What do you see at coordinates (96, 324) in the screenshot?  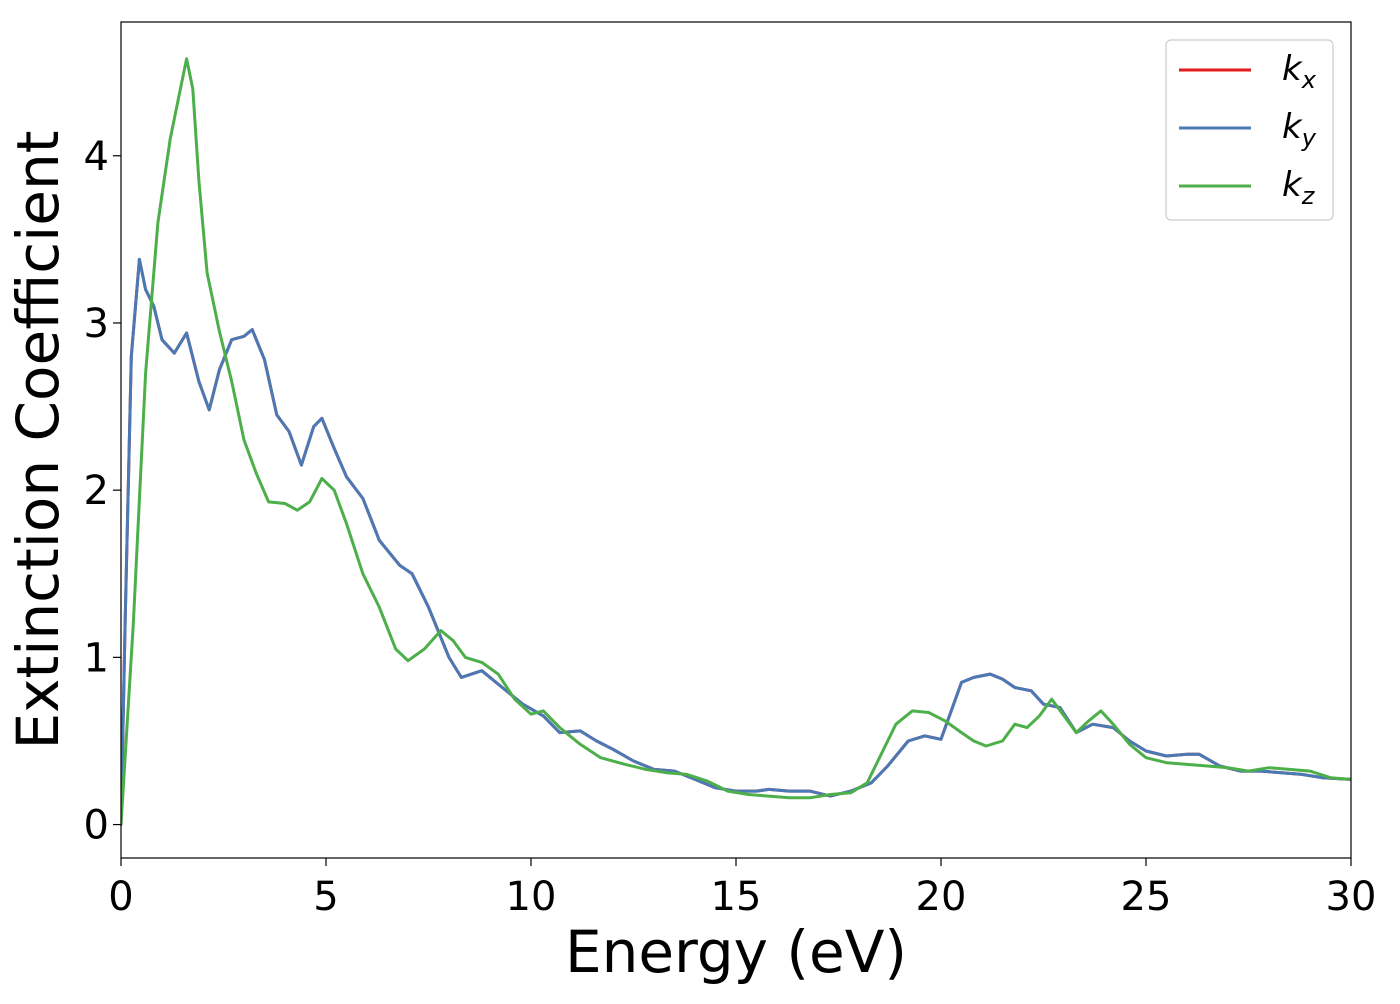 I see `y-tick-label: 3` at bounding box center [96, 324].